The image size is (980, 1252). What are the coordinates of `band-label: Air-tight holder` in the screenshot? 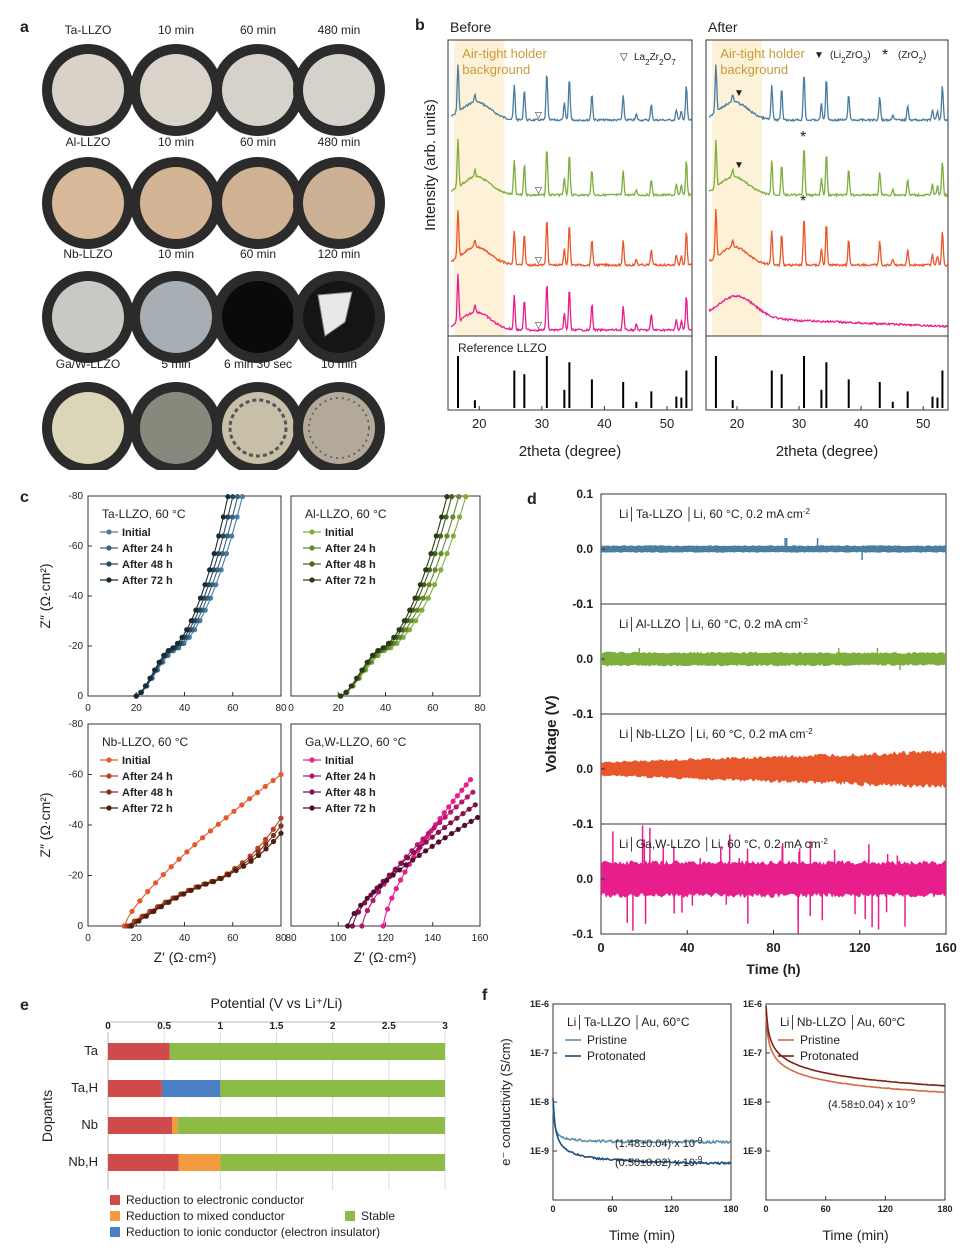 It's located at (504, 53).